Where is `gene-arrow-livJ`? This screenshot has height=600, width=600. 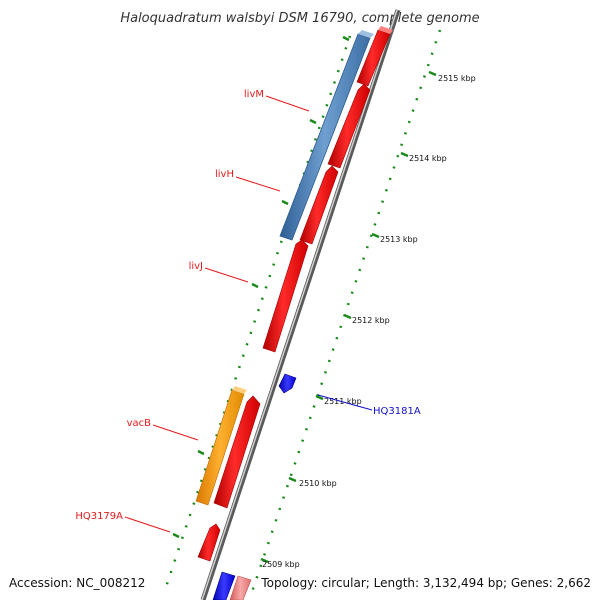 gene-arrow-livJ is located at coordinates (285, 296).